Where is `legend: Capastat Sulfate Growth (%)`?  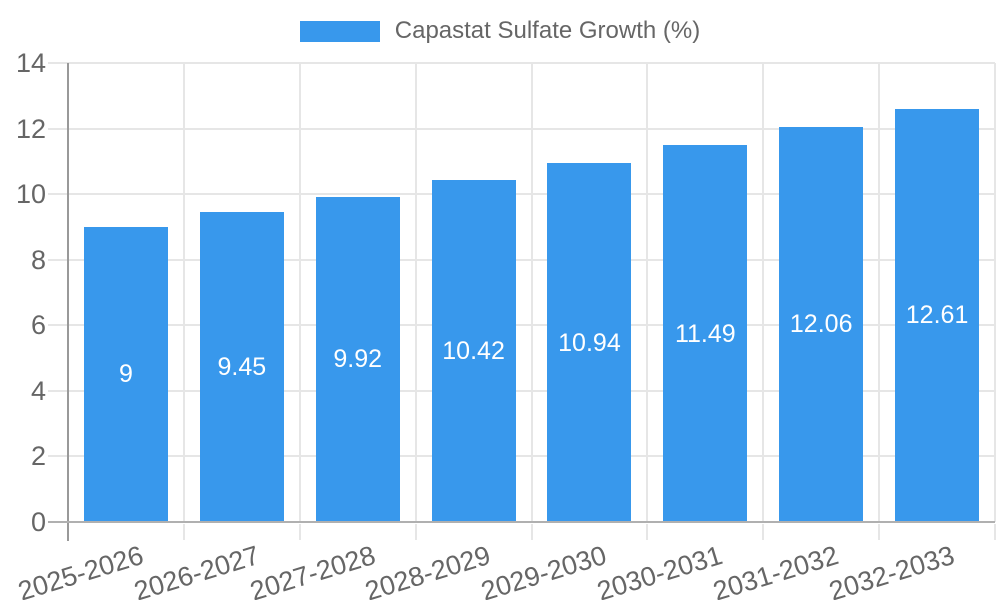
legend: Capastat Sulfate Growth (%) is located at coordinates (500, 31).